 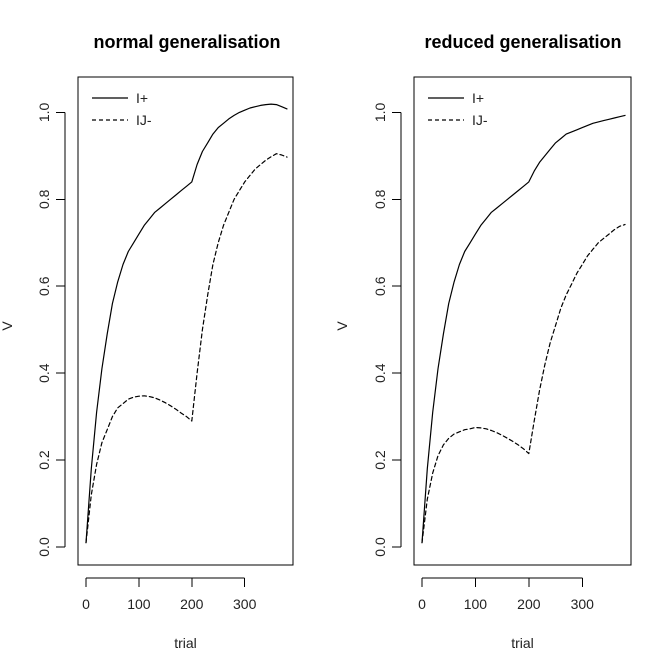 What do you see at coordinates (522, 42) in the screenshot?
I see `chart-title: reduced generalisation` at bounding box center [522, 42].